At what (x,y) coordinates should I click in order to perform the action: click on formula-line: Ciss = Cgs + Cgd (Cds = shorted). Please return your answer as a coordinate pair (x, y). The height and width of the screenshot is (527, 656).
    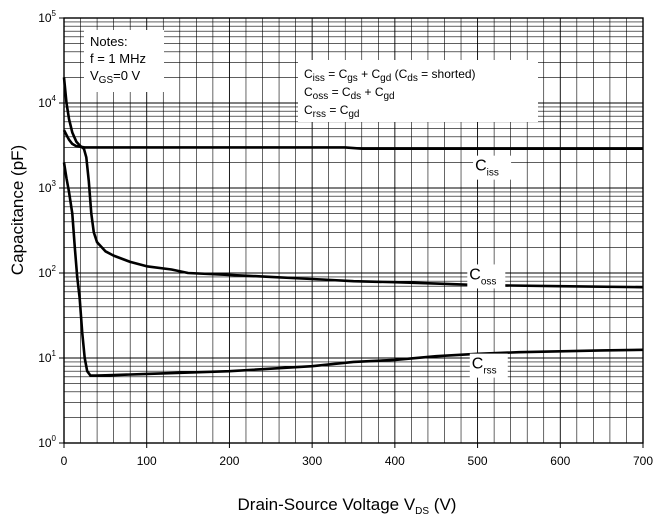
    Looking at the image, I should click on (390, 75).